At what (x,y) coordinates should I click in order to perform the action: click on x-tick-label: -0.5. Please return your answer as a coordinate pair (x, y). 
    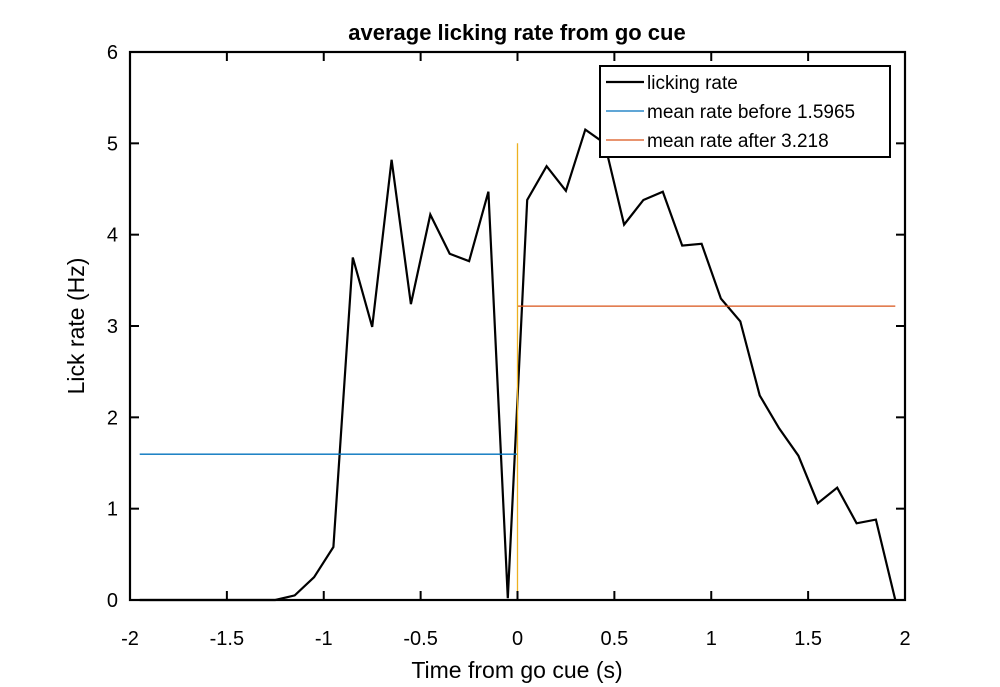
    Looking at the image, I should click on (420, 639).